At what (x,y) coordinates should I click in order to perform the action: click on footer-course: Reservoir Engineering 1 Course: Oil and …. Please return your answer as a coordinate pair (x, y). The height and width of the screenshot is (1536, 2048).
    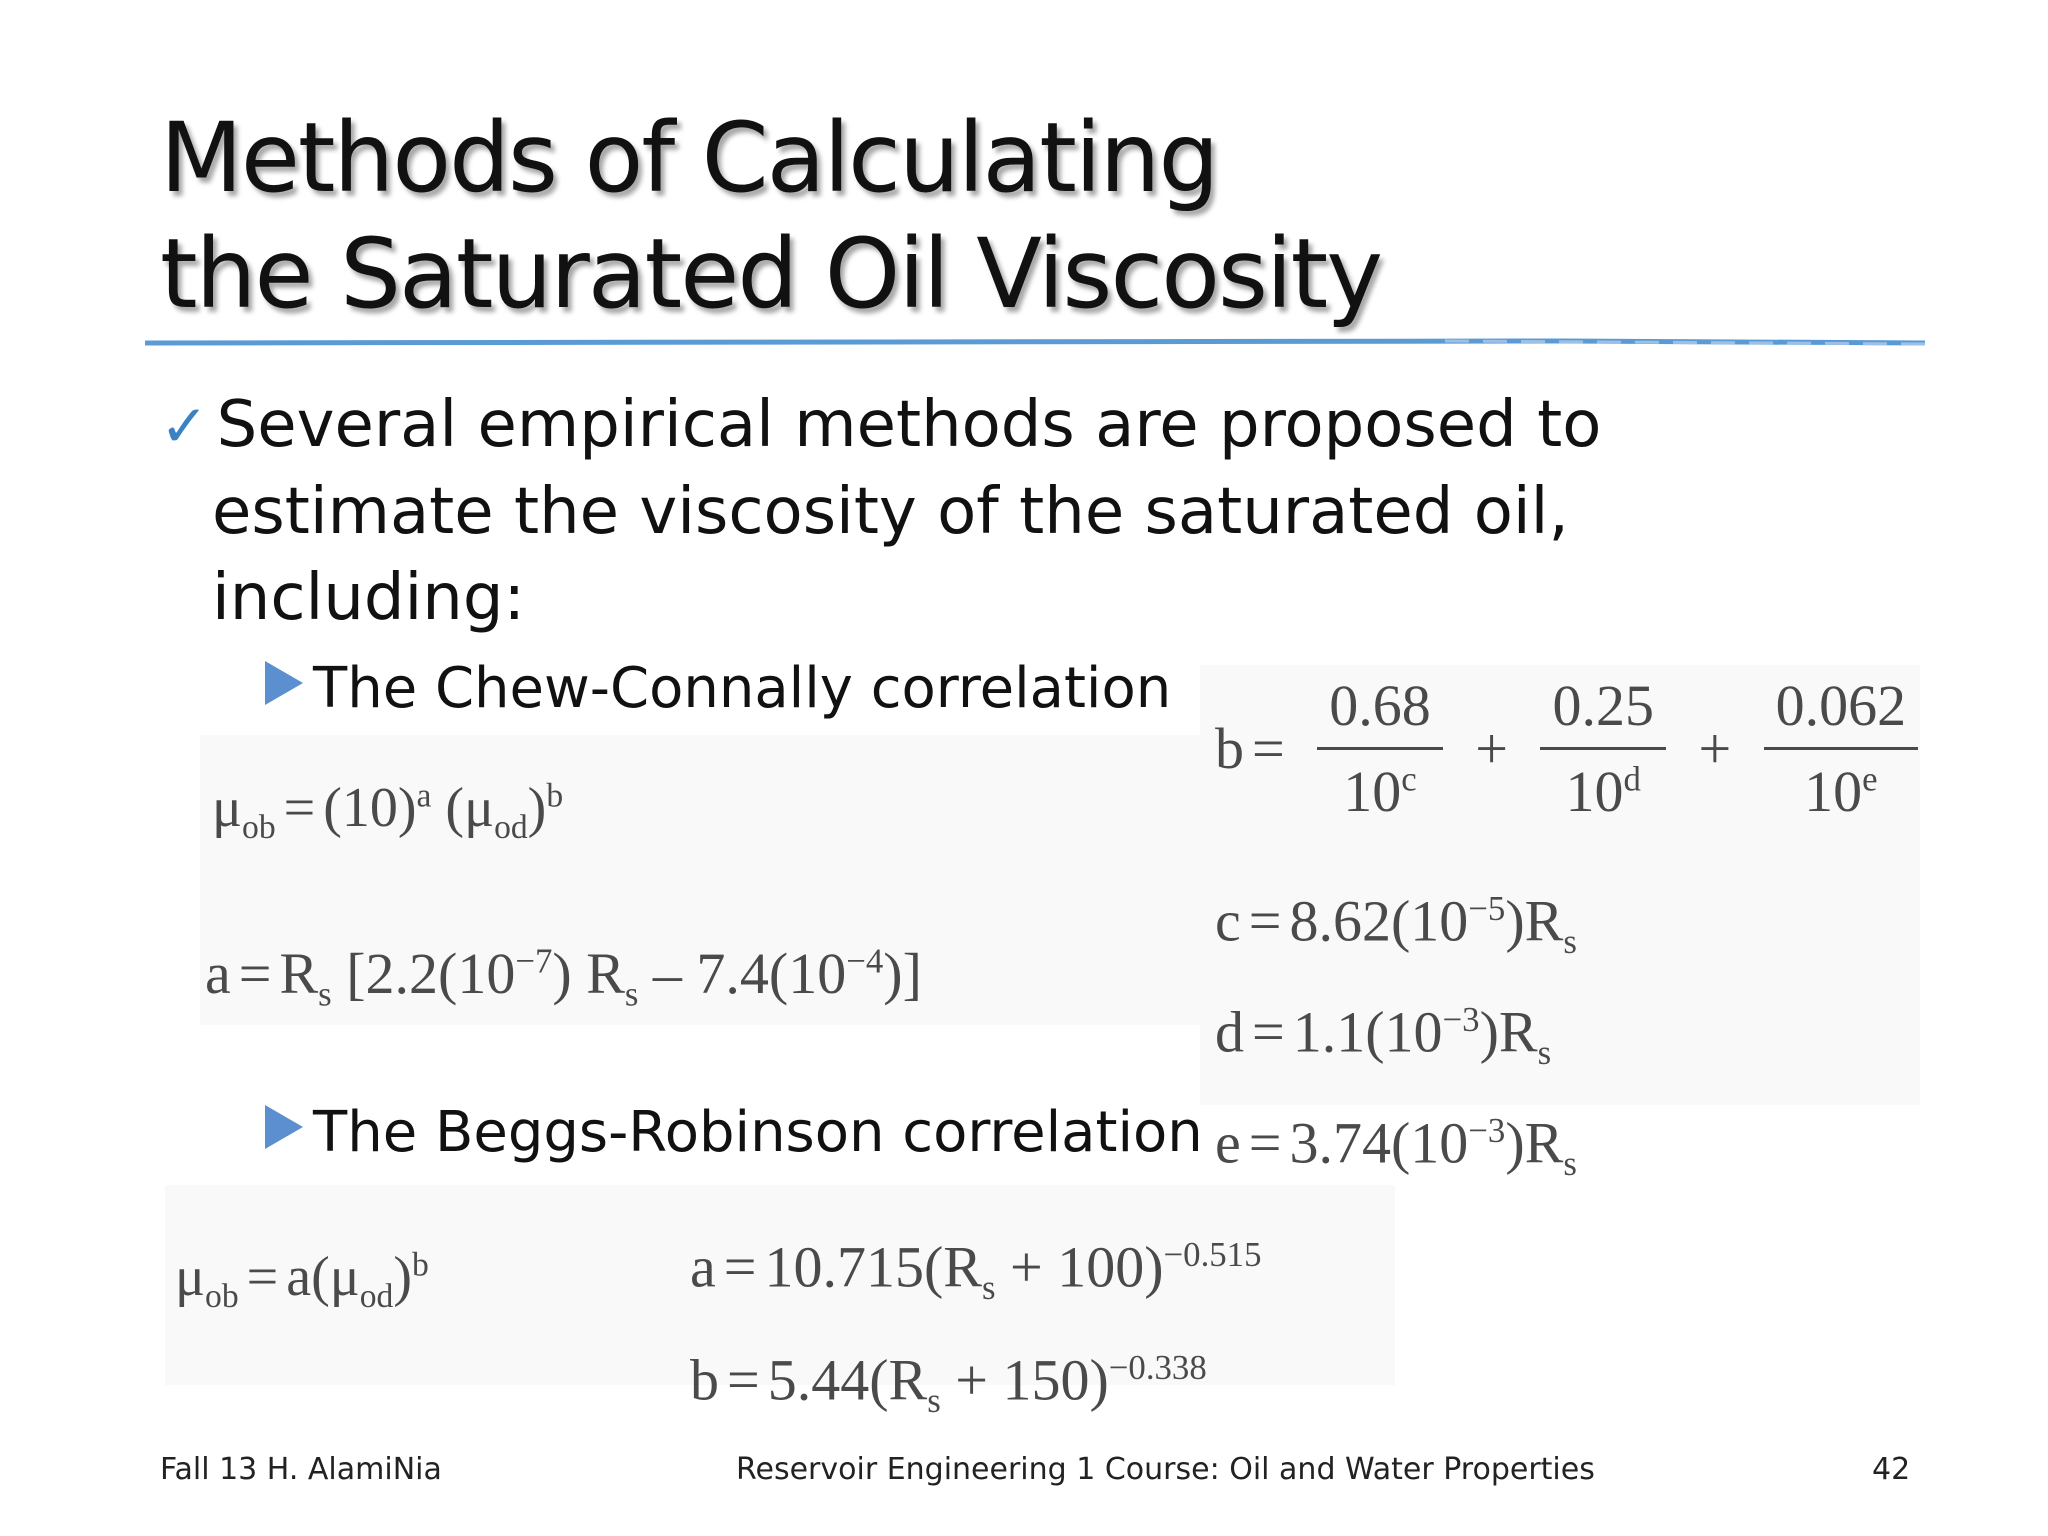
    Looking at the image, I should click on (1165, 1469).